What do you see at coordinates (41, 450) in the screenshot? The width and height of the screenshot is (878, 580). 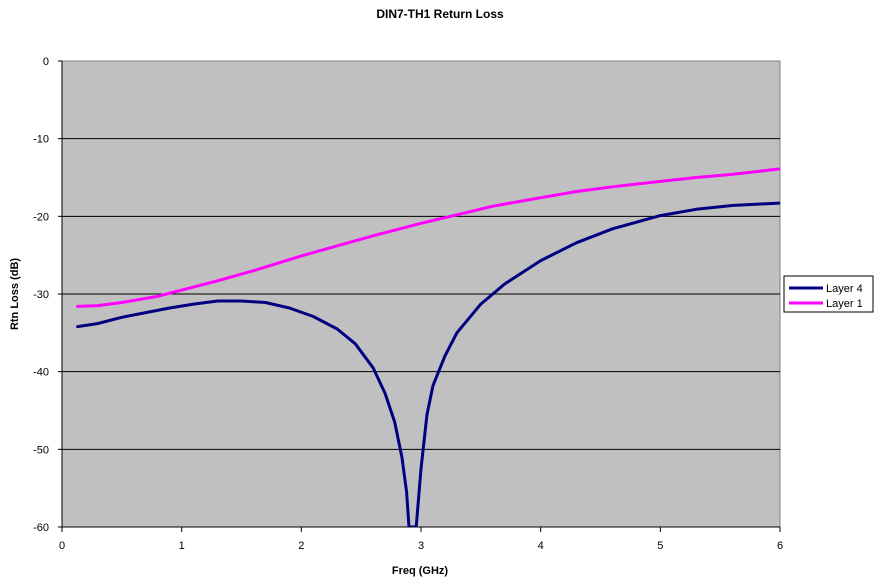 I see `y-tick-label-5: -50` at bounding box center [41, 450].